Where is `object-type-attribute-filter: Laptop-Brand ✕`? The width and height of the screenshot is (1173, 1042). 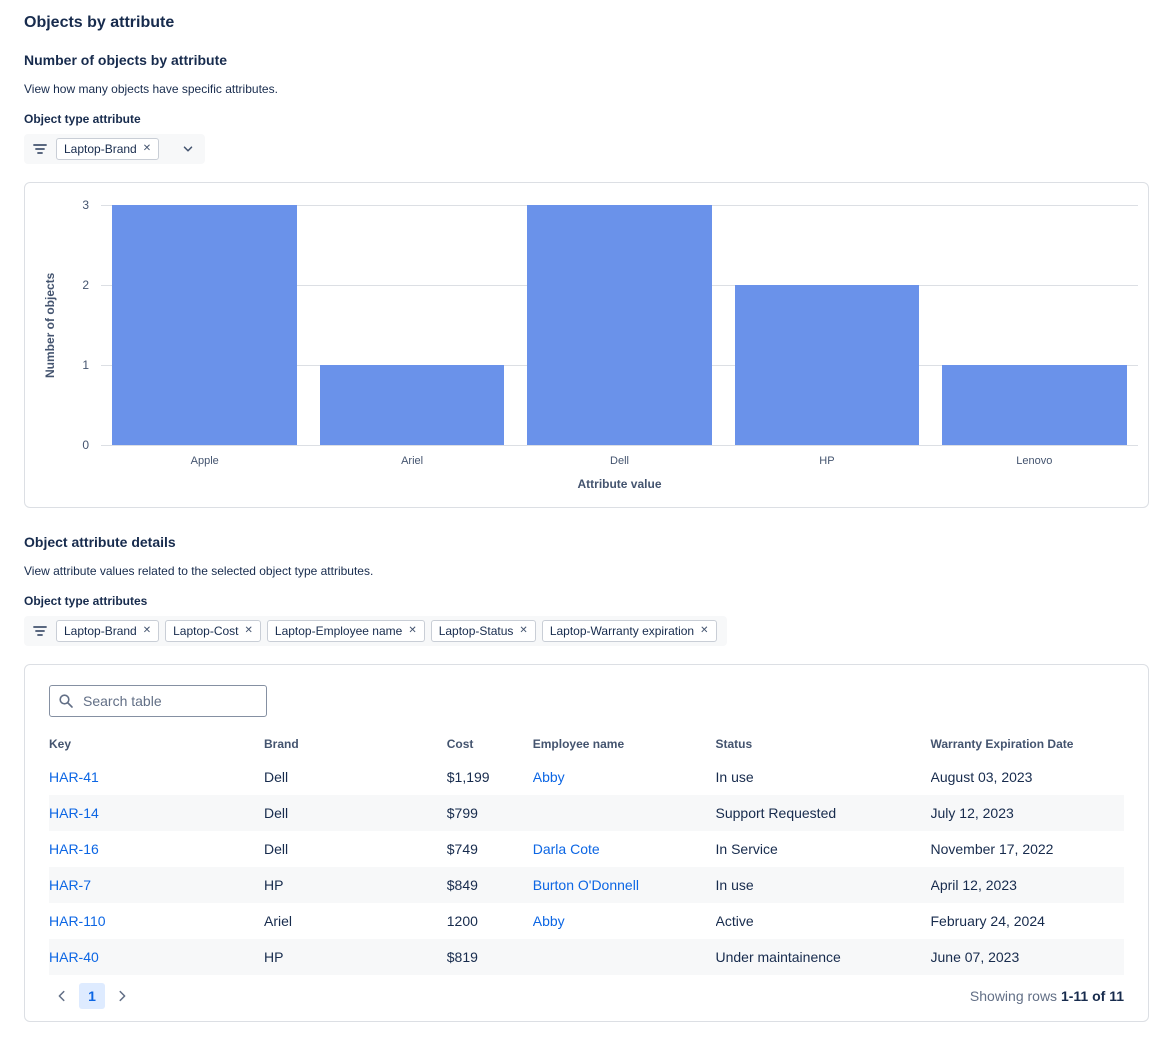 object-type-attribute-filter: Laptop-Brand ✕ is located at coordinates (115, 149).